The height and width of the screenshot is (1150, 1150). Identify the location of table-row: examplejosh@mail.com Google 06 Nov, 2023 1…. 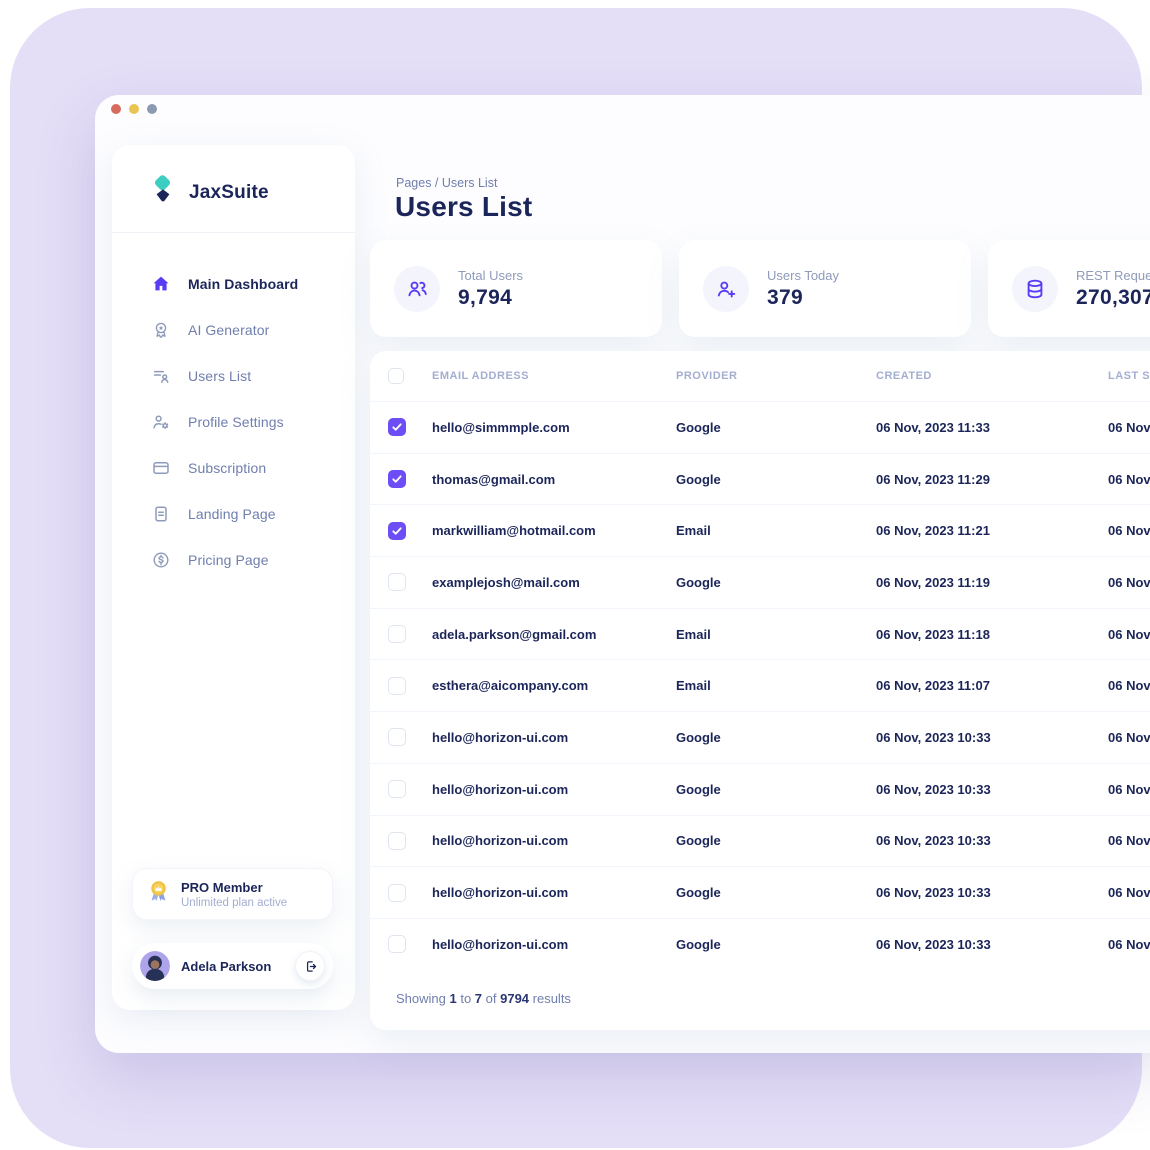
(760, 582).